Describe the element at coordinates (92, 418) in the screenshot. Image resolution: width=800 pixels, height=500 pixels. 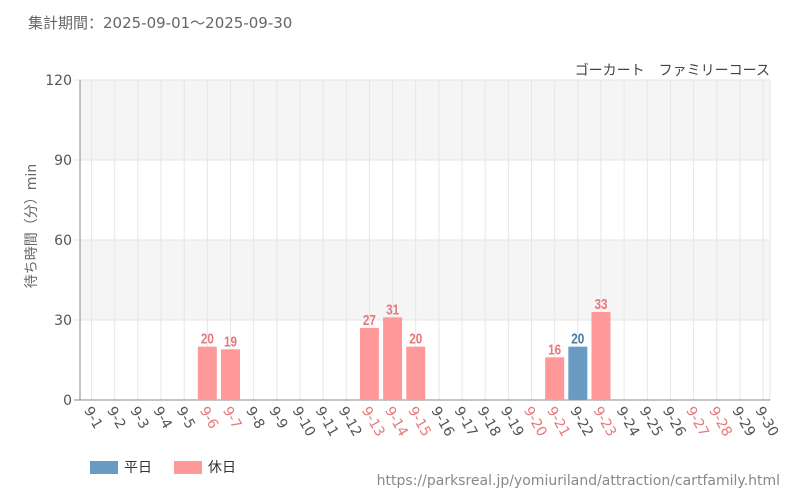
I see `x-tick-label: 9-1` at that location.